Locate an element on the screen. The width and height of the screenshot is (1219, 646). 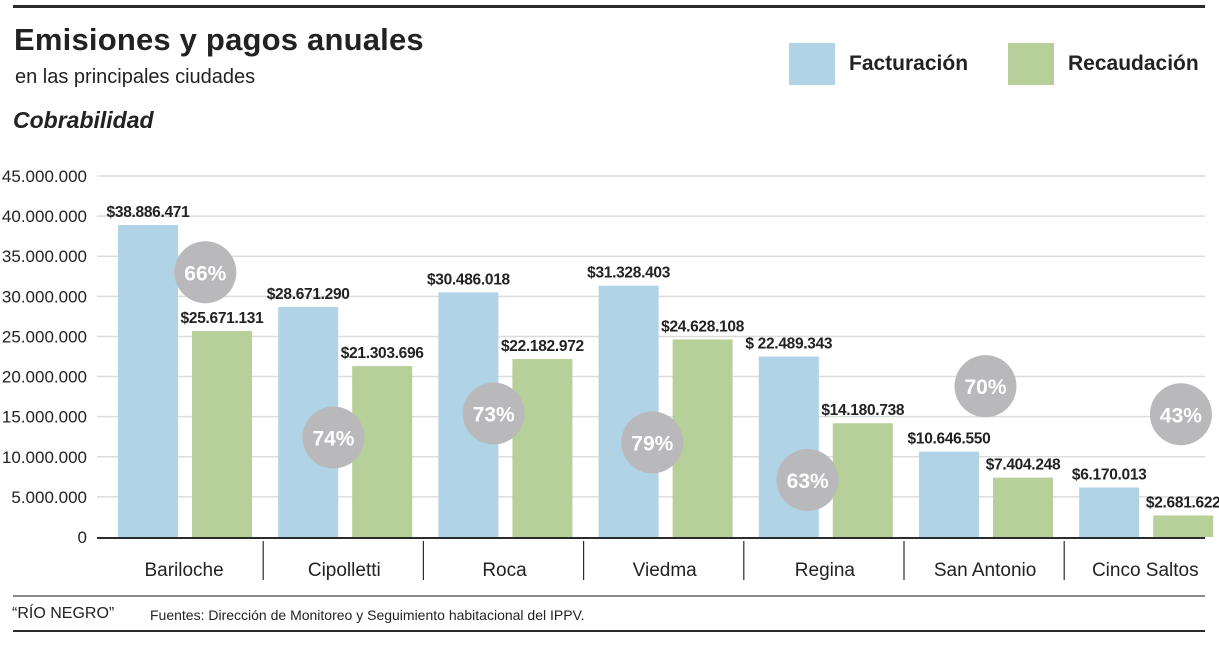
data-label: $6.170.013 is located at coordinates (1109, 475).